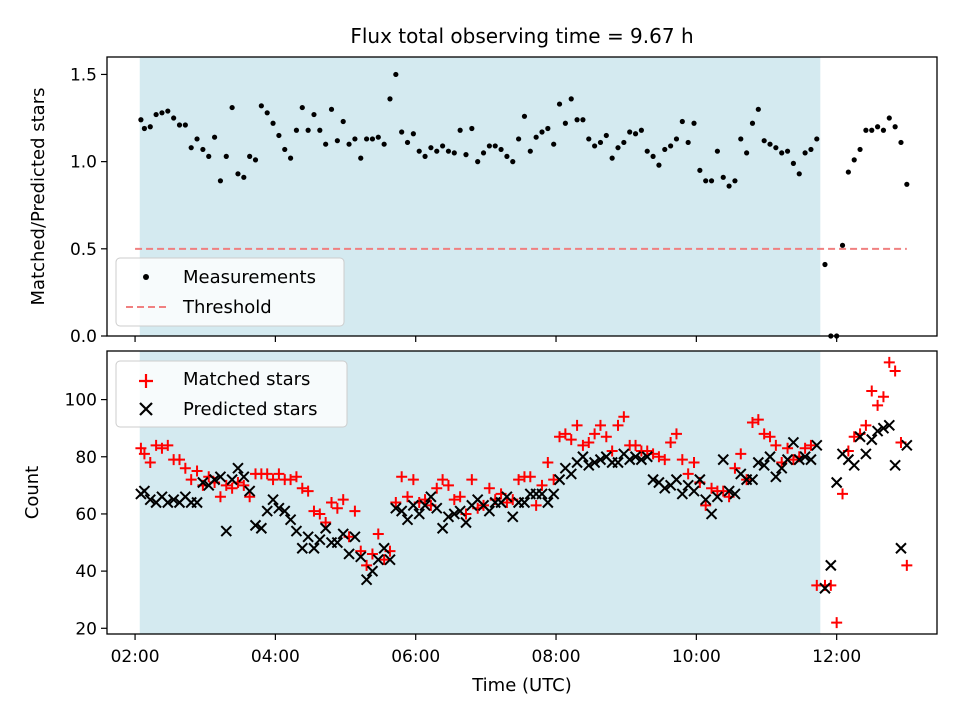 The height and width of the screenshot is (720, 960). I want to click on legend-matched-label: Matched stars, so click(246, 379).